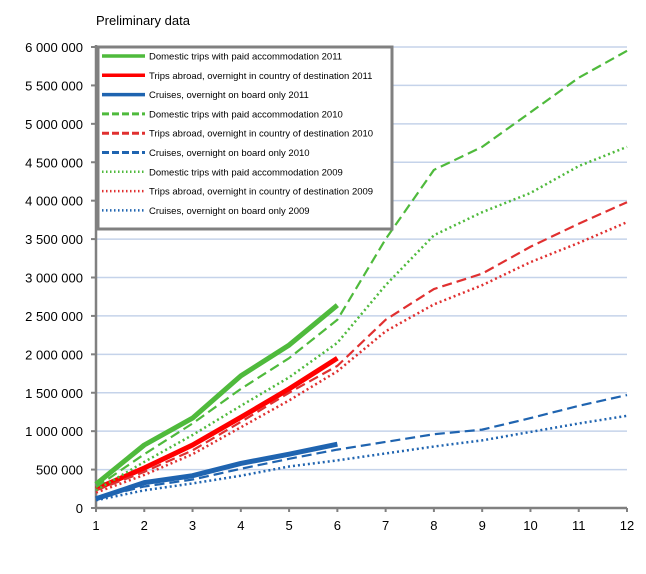  What do you see at coordinates (54, 316) in the screenshot?
I see `y-tick-label: 2 500 000` at bounding box center [54, 316].